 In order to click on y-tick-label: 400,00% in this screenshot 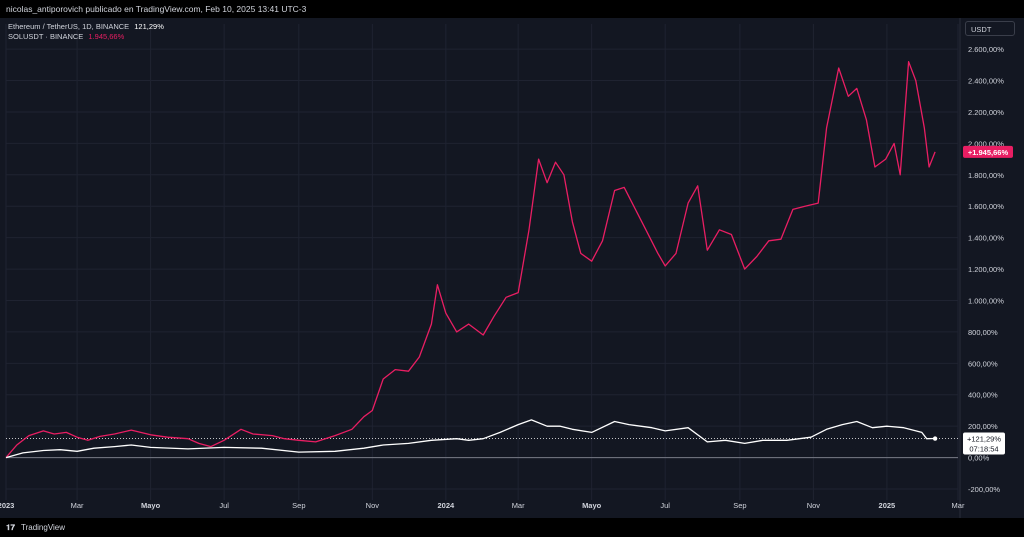, I will do `click(983, 395)`.